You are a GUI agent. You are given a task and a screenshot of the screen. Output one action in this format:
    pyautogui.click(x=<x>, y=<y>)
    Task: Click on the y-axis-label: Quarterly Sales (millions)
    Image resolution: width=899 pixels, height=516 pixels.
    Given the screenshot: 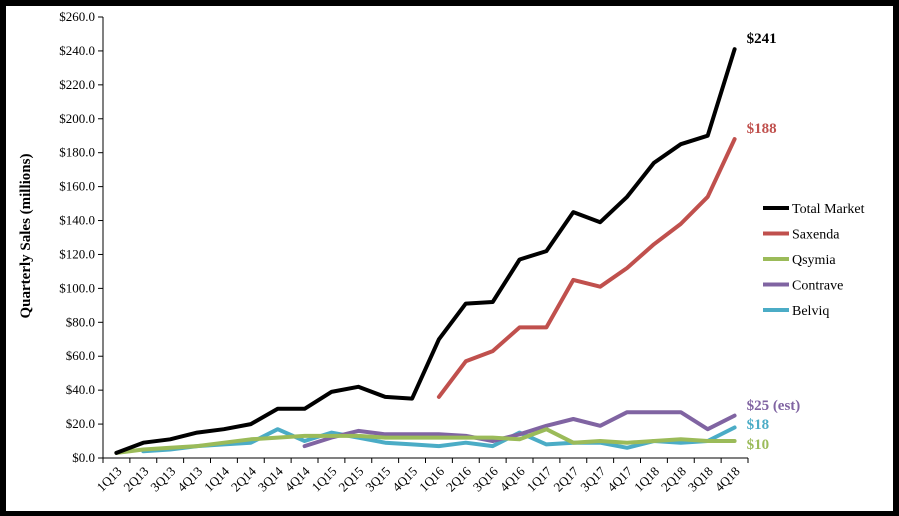 What is the action you would take?
    pyautogui.click(x=26, y=236)
    